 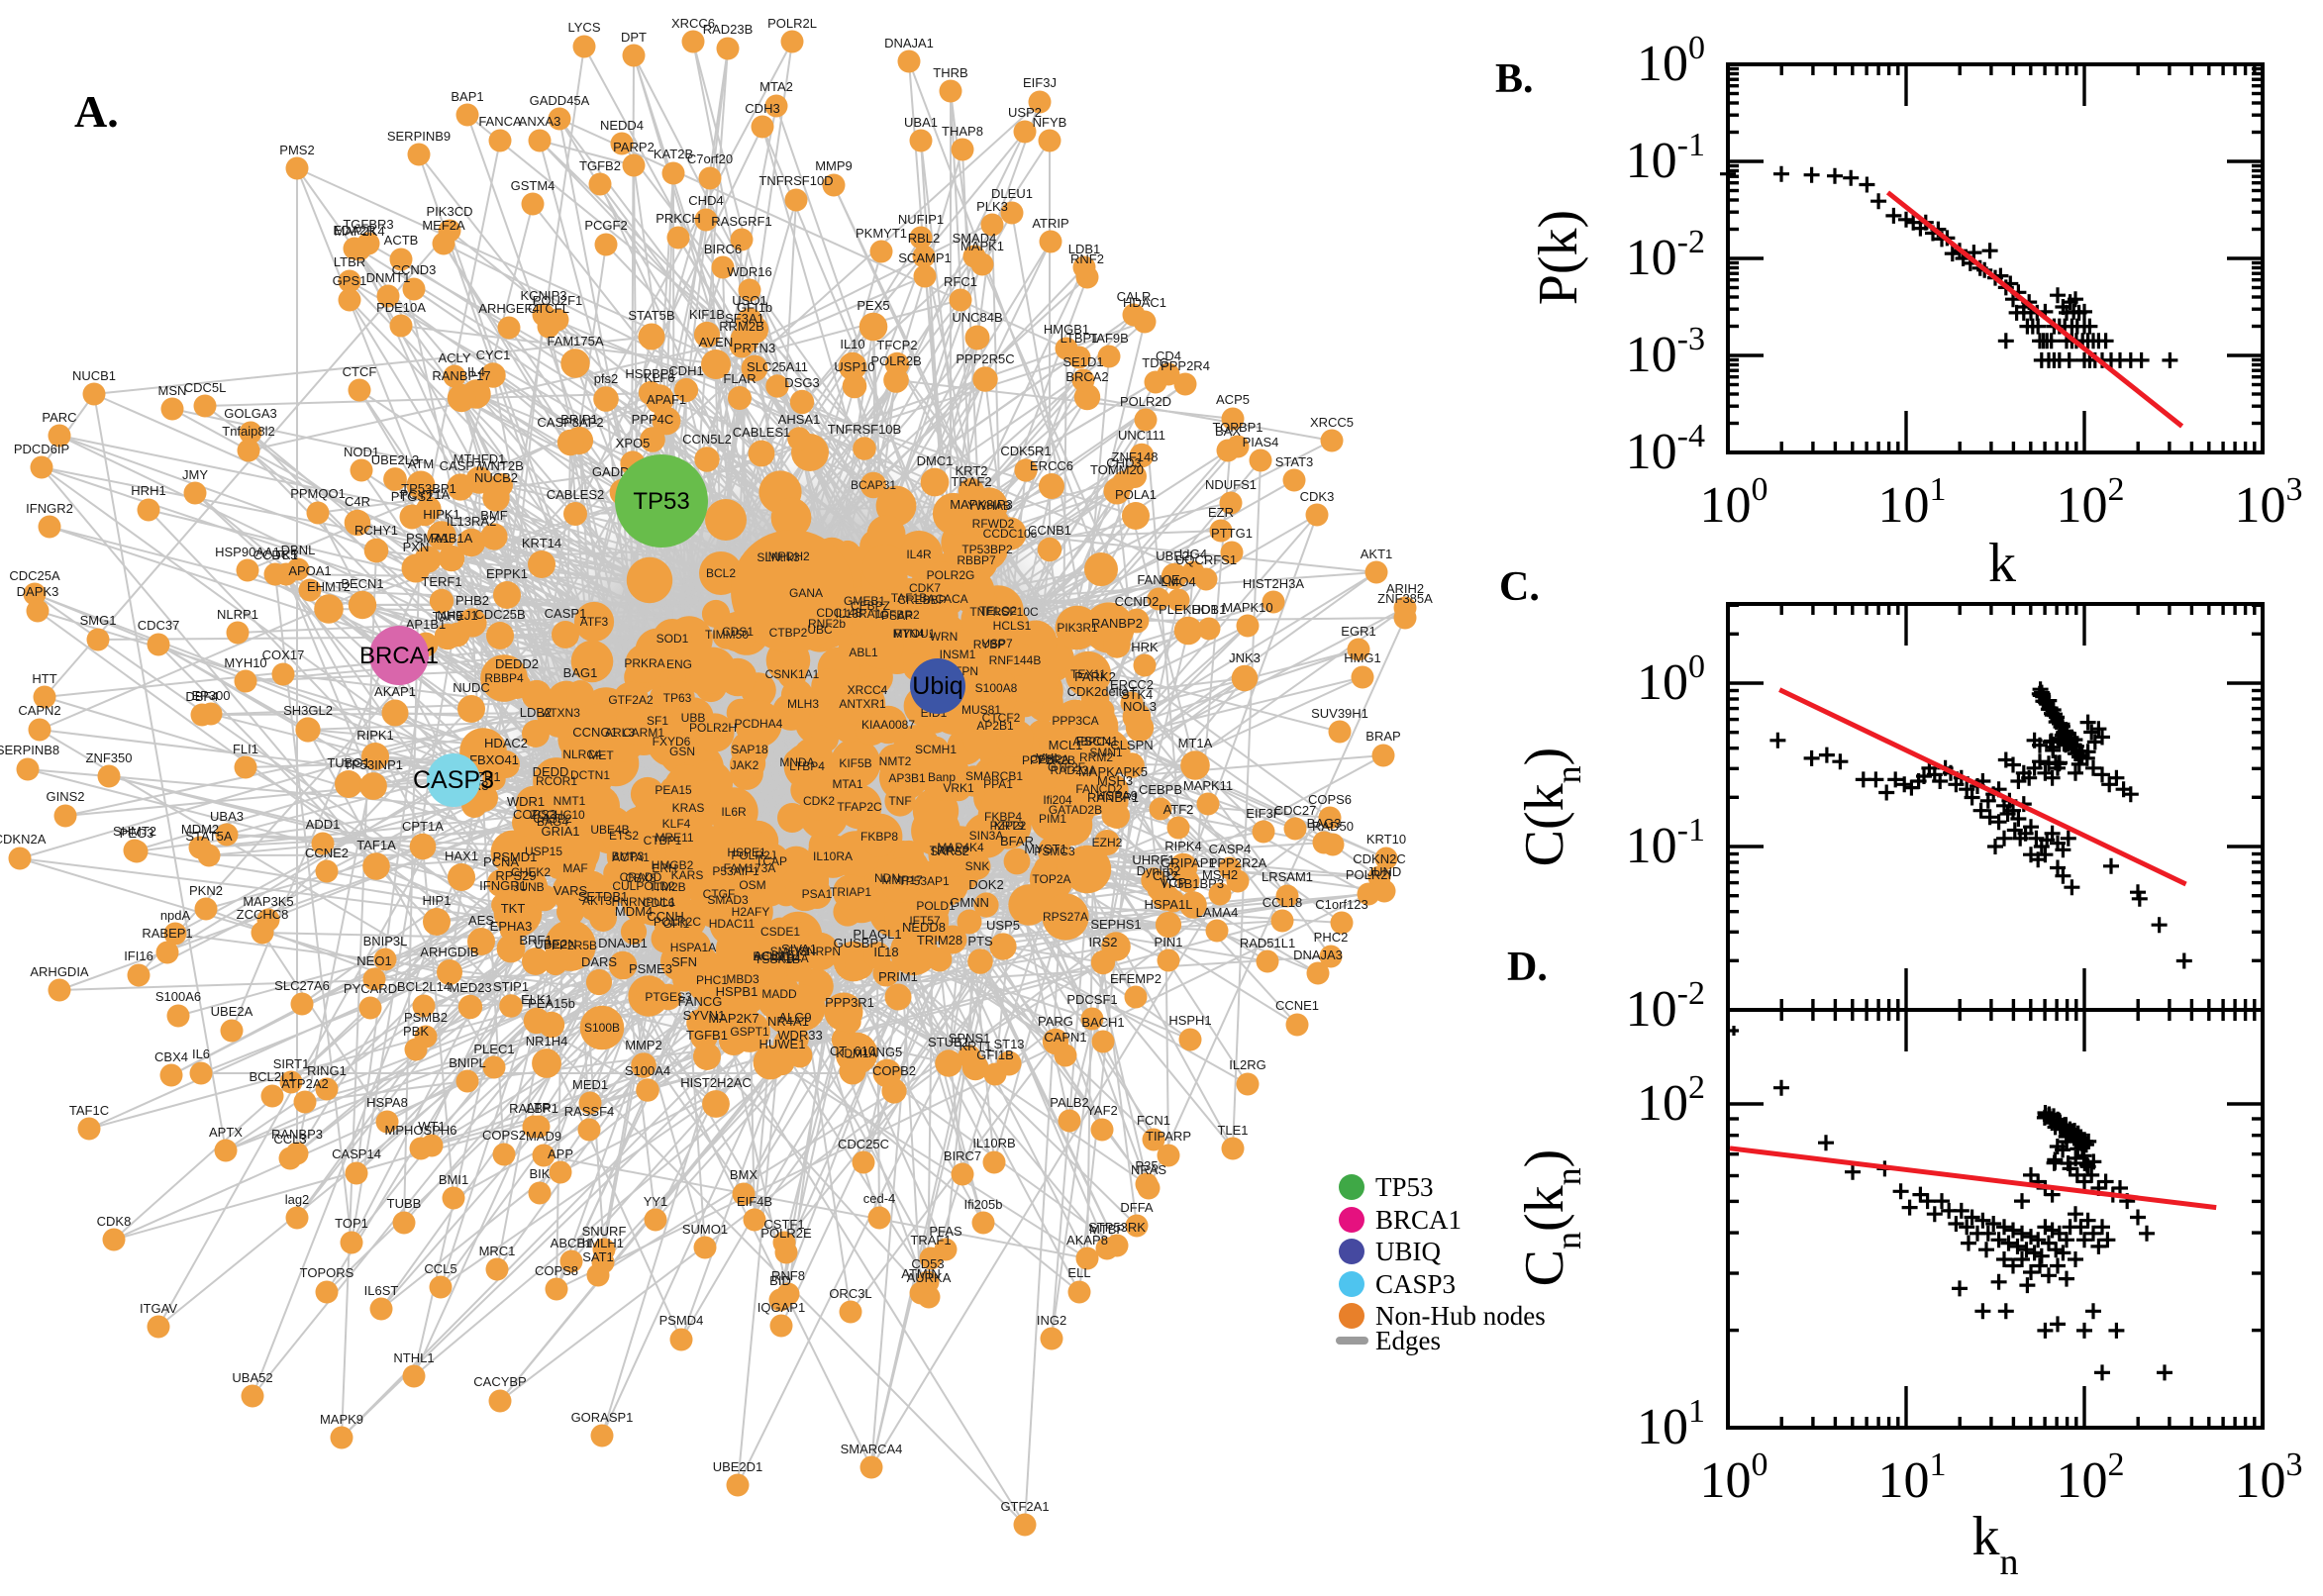 I want to click on svg-text: CDC14B, so click(x=839, y=613).